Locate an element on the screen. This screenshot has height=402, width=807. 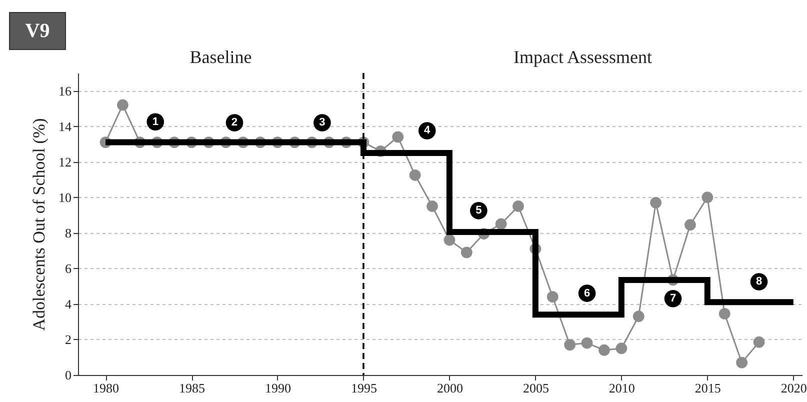
x-tick-label: 1990 is located at coordinates (277, 388).